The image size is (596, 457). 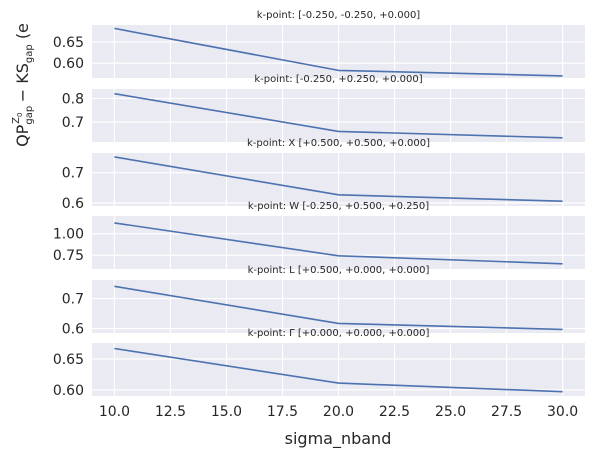 What do you see at coordinates (338, 206) in the screenshot?
I see `panel-title: k-point: W [-0.250, +0.500, +0.250]` at bounding box center [338, 206].